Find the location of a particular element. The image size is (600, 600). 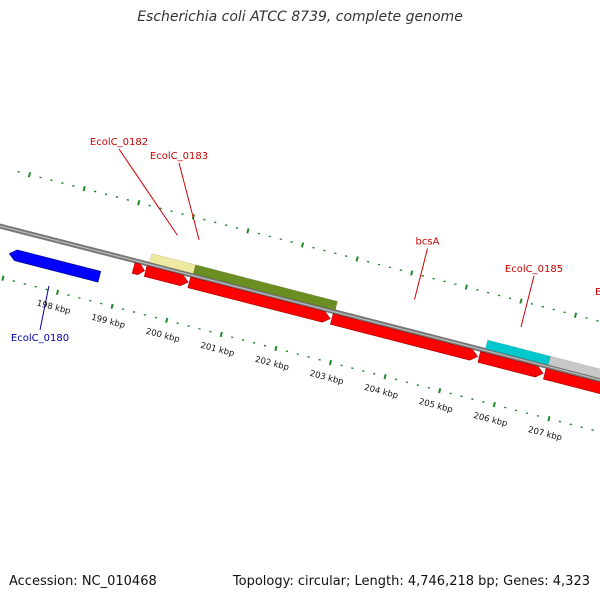

scale-label-202: 202 kbp is located at coordinates (272, 364).